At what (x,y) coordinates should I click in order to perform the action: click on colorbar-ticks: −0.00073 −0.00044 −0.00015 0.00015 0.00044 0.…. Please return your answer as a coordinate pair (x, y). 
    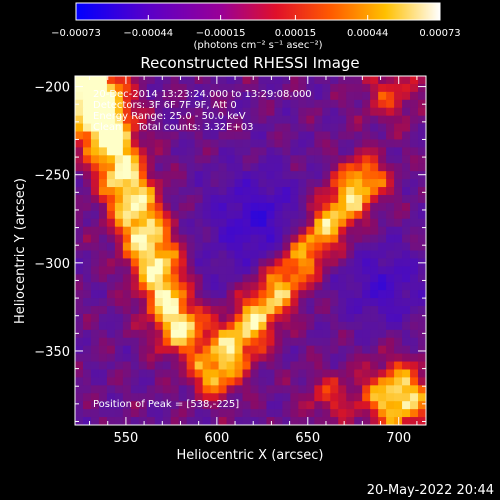
    Looking at the image, I should click on (256, 27).